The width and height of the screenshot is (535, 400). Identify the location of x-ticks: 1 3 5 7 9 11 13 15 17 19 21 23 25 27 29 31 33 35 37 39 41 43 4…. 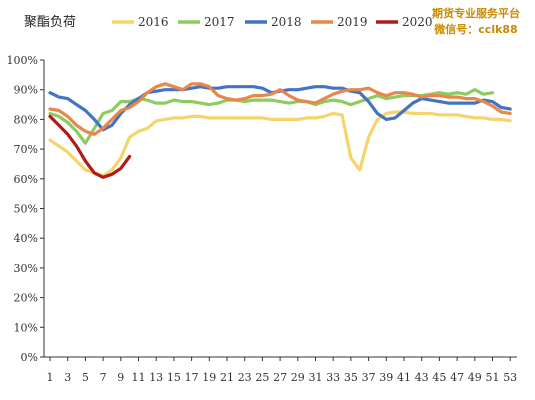
(282, 370).